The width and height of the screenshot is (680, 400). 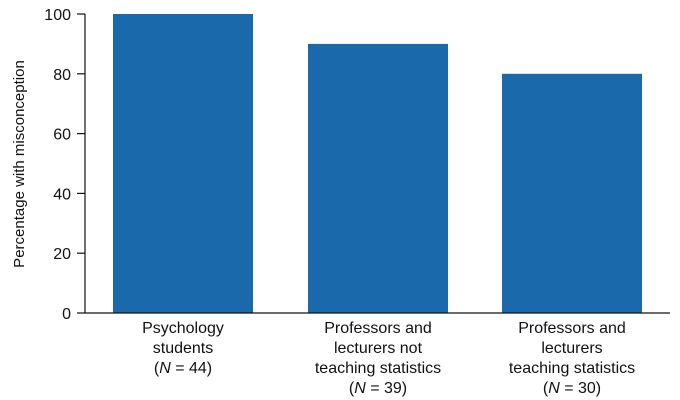 I want to click on category-label-line: (N = 39), so click(x=378, y=388).